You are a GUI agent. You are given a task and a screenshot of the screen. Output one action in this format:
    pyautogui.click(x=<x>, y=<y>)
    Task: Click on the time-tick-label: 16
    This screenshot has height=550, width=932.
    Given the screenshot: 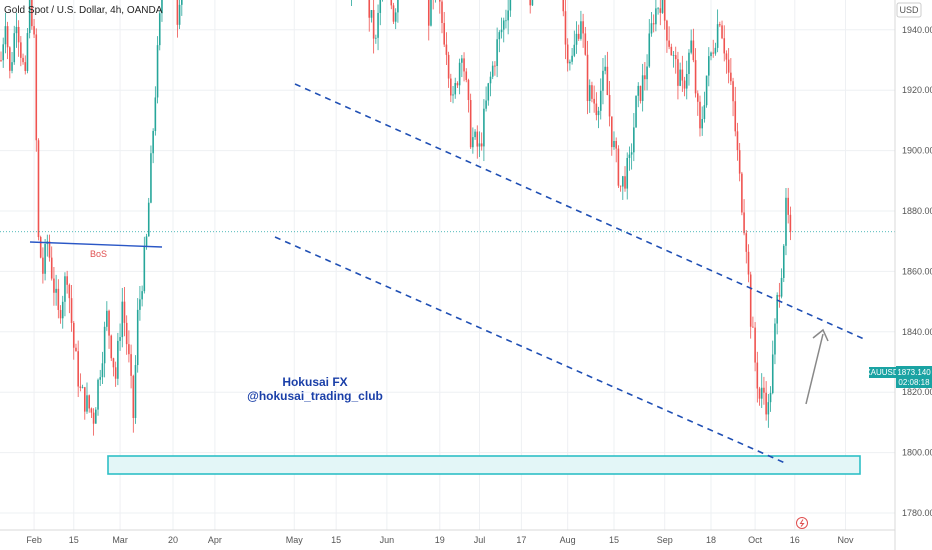 What is the action you would take?
    pyautogui.click(x=795, y=540)
    